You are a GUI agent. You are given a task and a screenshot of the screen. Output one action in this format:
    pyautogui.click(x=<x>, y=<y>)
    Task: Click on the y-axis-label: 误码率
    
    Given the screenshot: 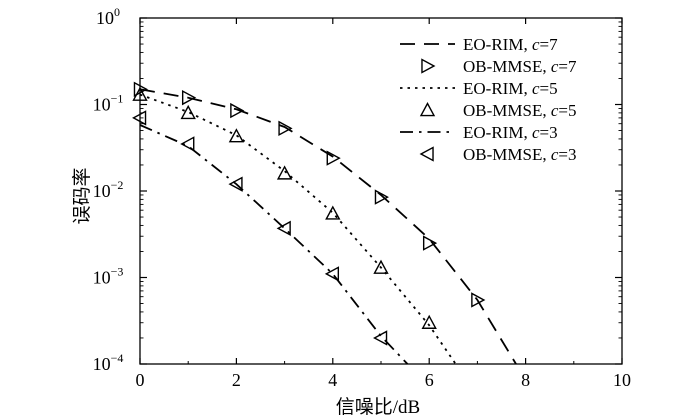 What is the action you would take?
    pyautogui.click(x=82, y=195)
    